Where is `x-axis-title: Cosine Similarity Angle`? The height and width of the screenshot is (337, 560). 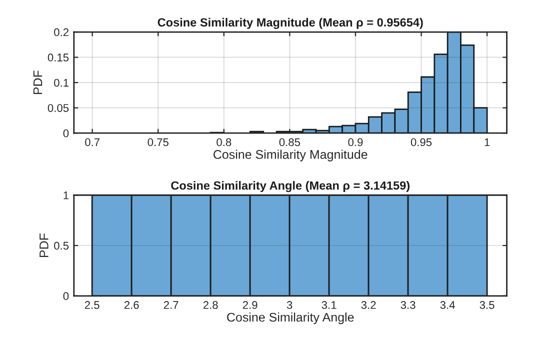
x-axis-title: Cosine Similarity Angle is located at coordinates (290, 318).